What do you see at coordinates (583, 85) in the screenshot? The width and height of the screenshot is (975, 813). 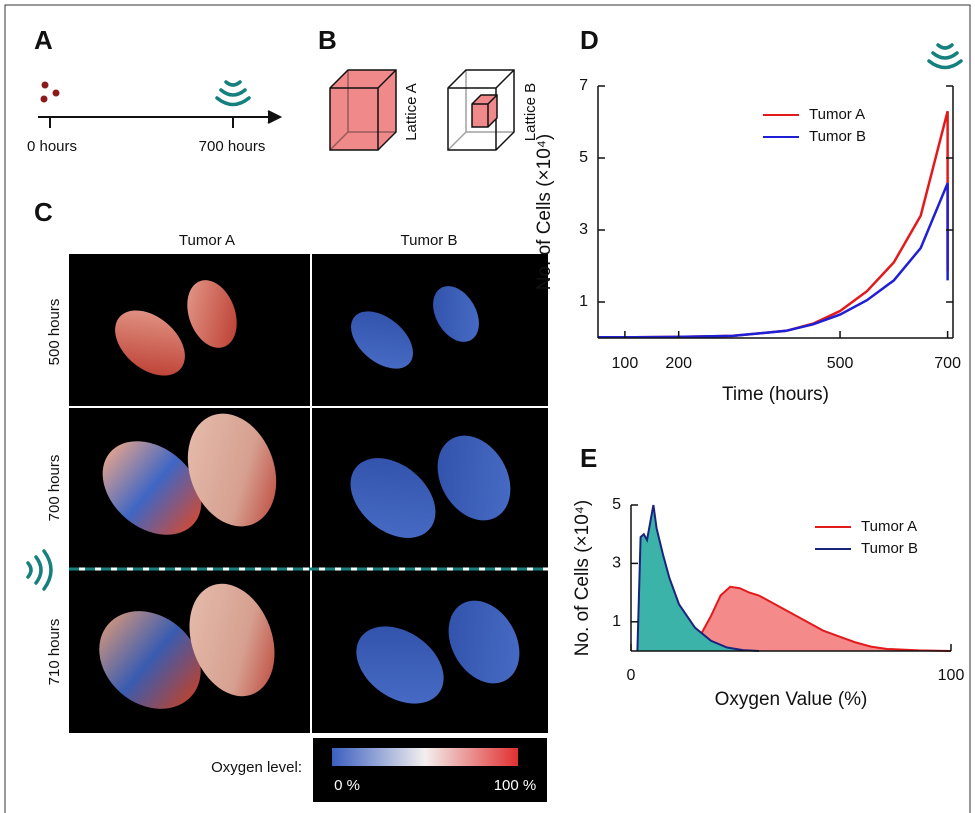 I see `y-tick-label: 7` at bounding box center [583, 85].